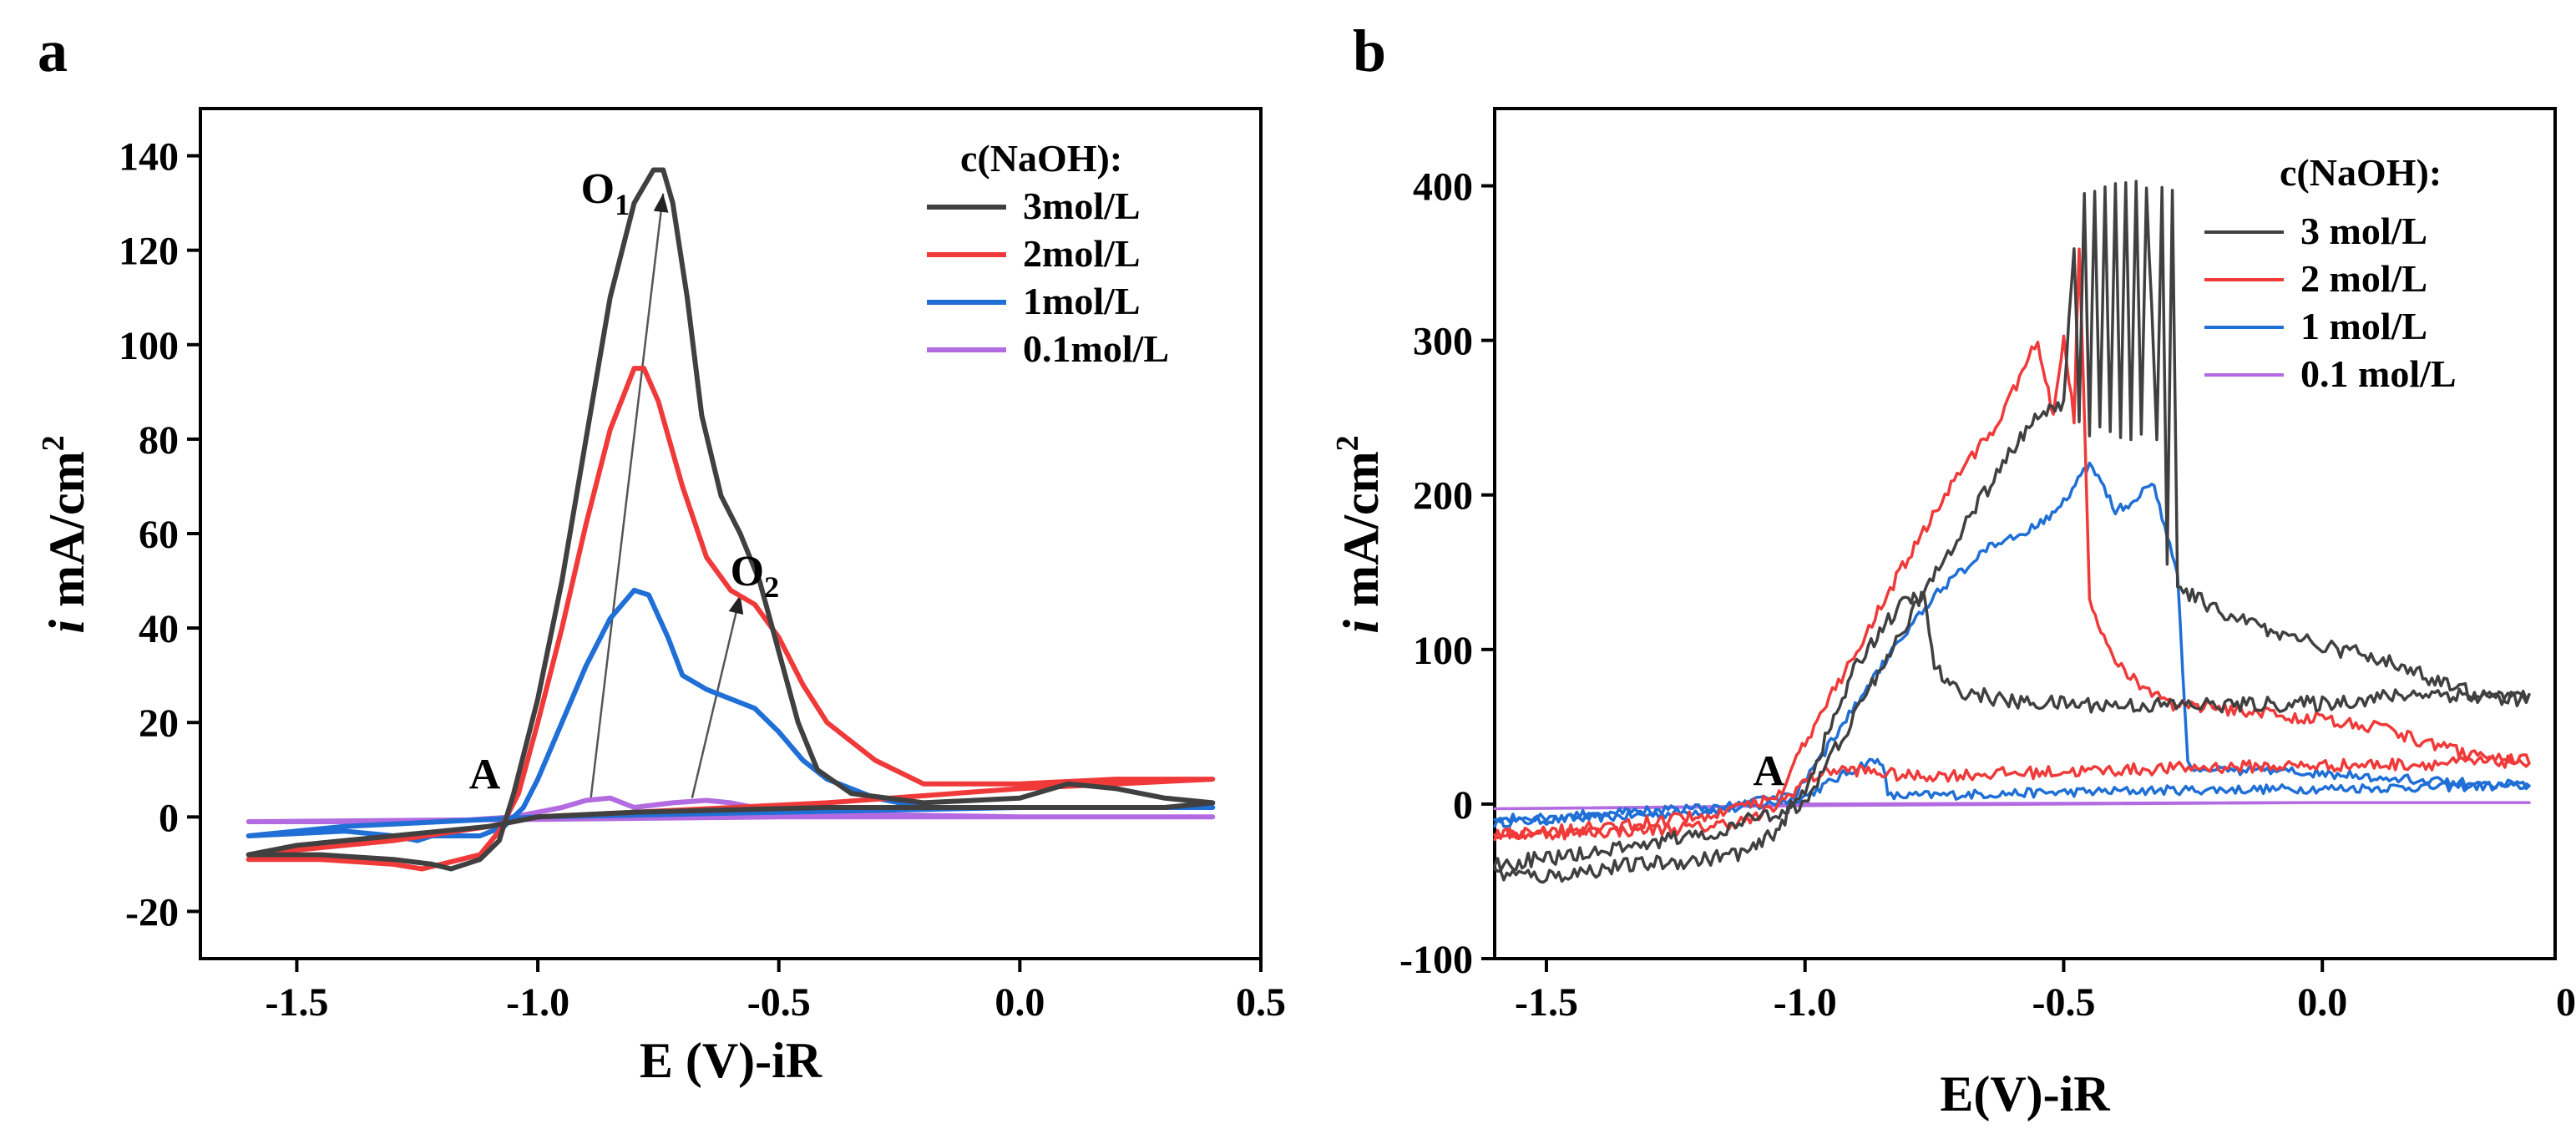 The height and width of the screenshot is (1139, 2576). I want to click on panel-a-legend-entry: 2mol/L, so click(1034, 254).